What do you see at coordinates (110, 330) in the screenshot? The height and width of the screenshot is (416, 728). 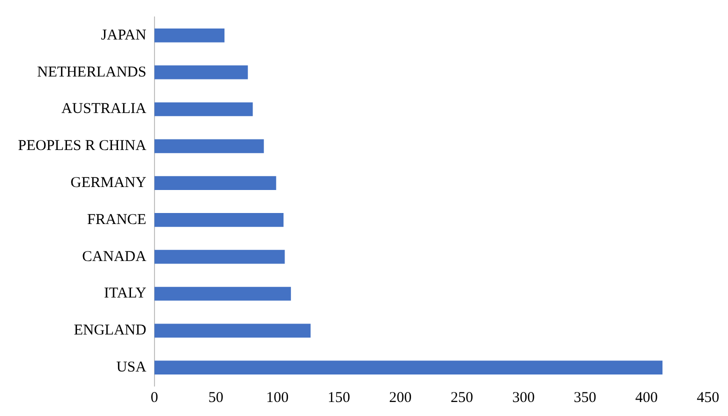 I see `y-tick-label: ENGLAND` at bounding box center [110, 330].